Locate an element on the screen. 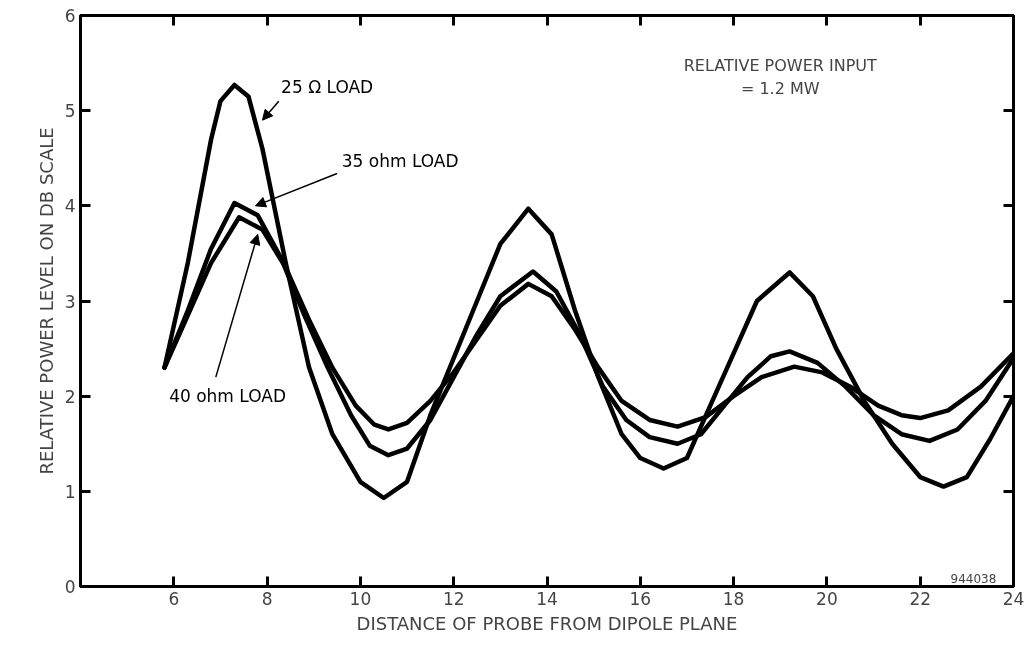 The image size is (1033, 661). y-tick-label: 5 is located at coordinates (70, 111).